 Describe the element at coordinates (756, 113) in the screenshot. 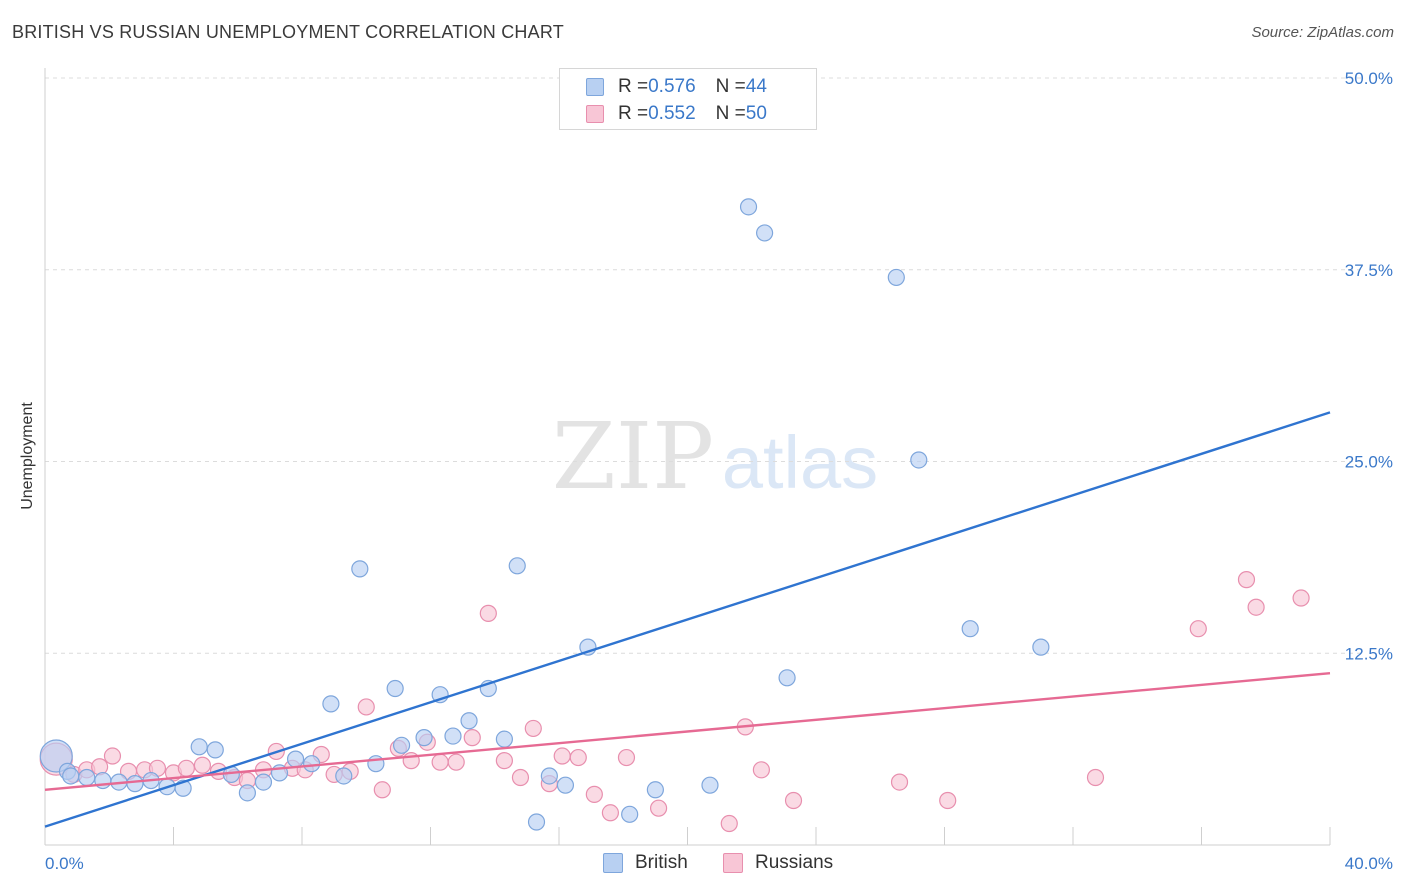

I see `russians-n-value: 50` at that location.